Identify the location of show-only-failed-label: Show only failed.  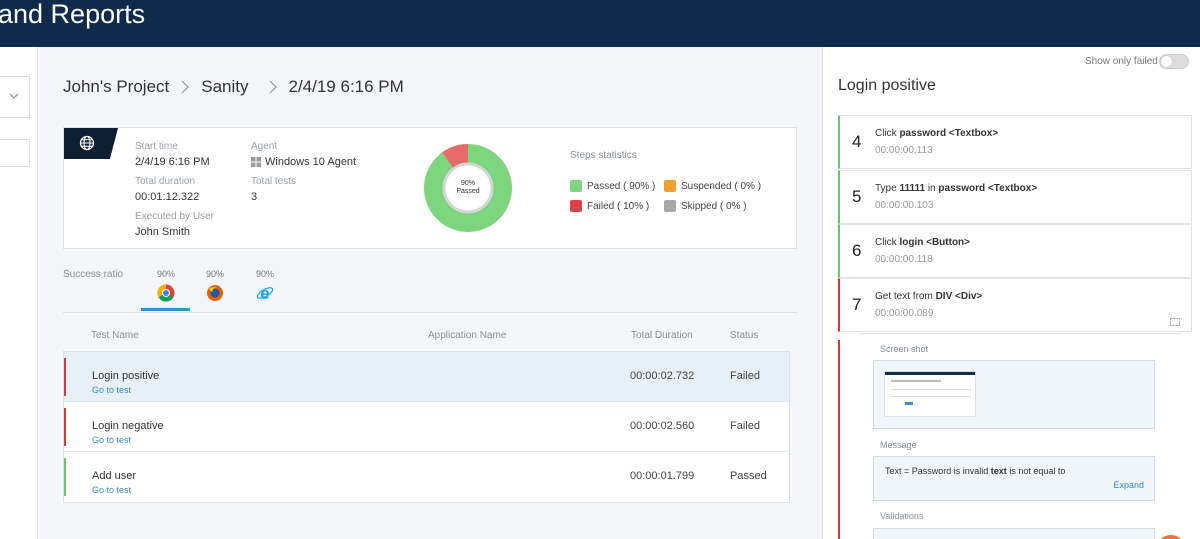
(1121, 61).